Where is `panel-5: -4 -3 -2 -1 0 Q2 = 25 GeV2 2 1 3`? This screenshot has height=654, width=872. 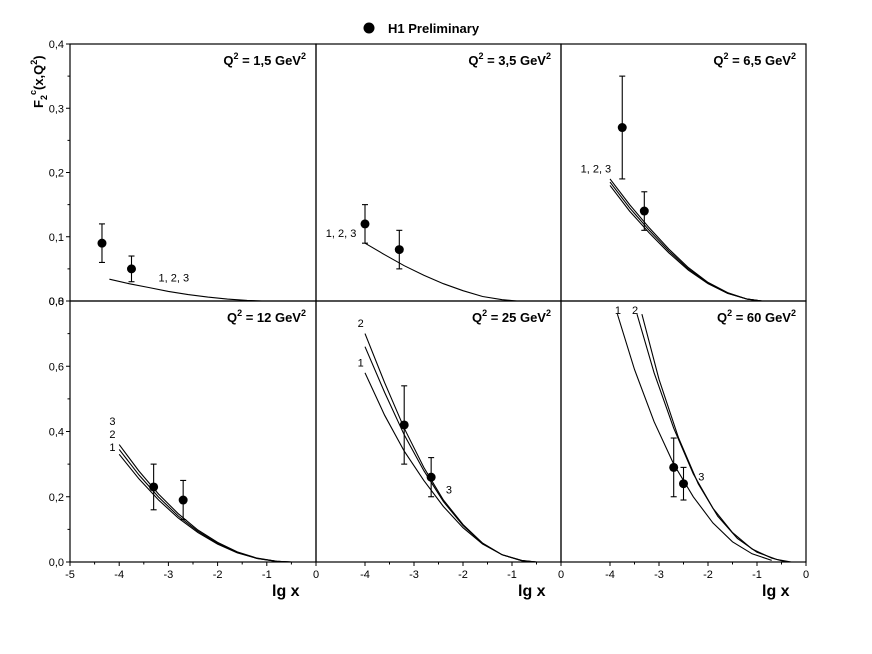 panel-5: -4 -3 -2 -1 0 Q2 = 25 GeV2 2 1 3 is located at coordinates (439, 440).